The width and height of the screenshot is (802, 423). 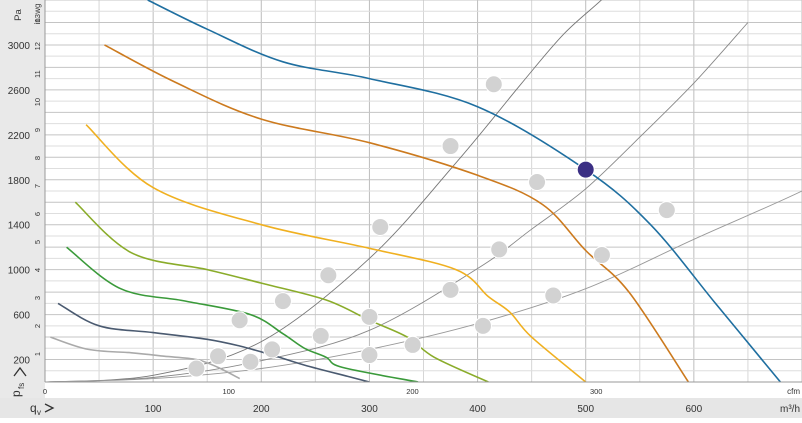 I want to click on y-tick-label-inwg: 3, so click(x=37, y=298).